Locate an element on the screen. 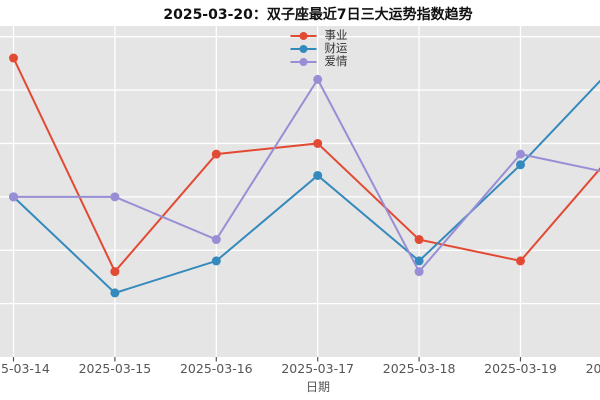 The image size is (600, 400). x-tick-label: 2025-03-19 is located at coordinates (520, 368).